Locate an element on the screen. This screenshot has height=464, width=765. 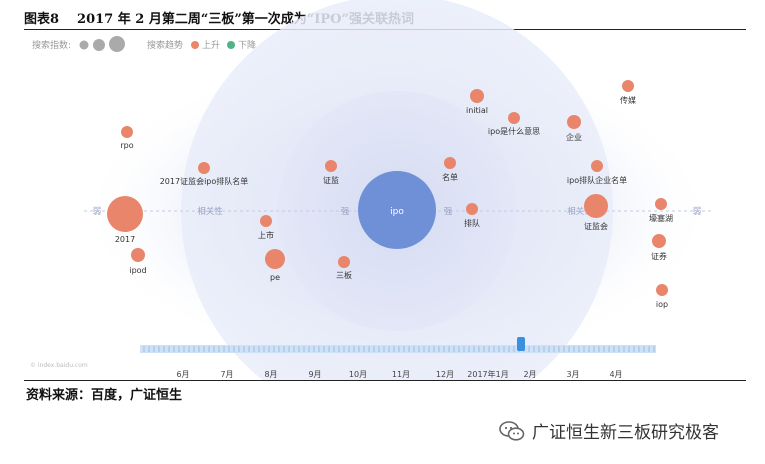
timeline-tick-label: 8月 is located at coordinates (270, 374).